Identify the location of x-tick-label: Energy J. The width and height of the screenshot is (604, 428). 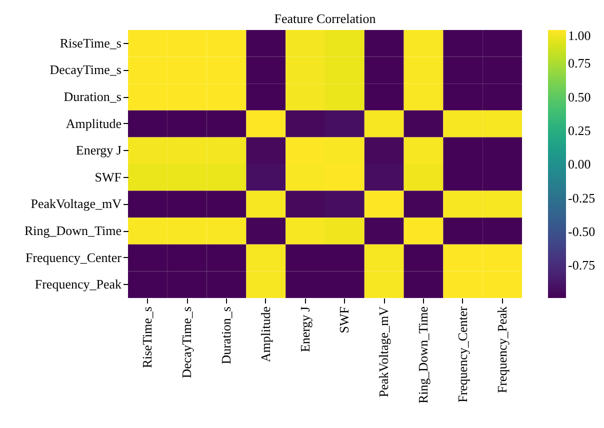
(304, 329).